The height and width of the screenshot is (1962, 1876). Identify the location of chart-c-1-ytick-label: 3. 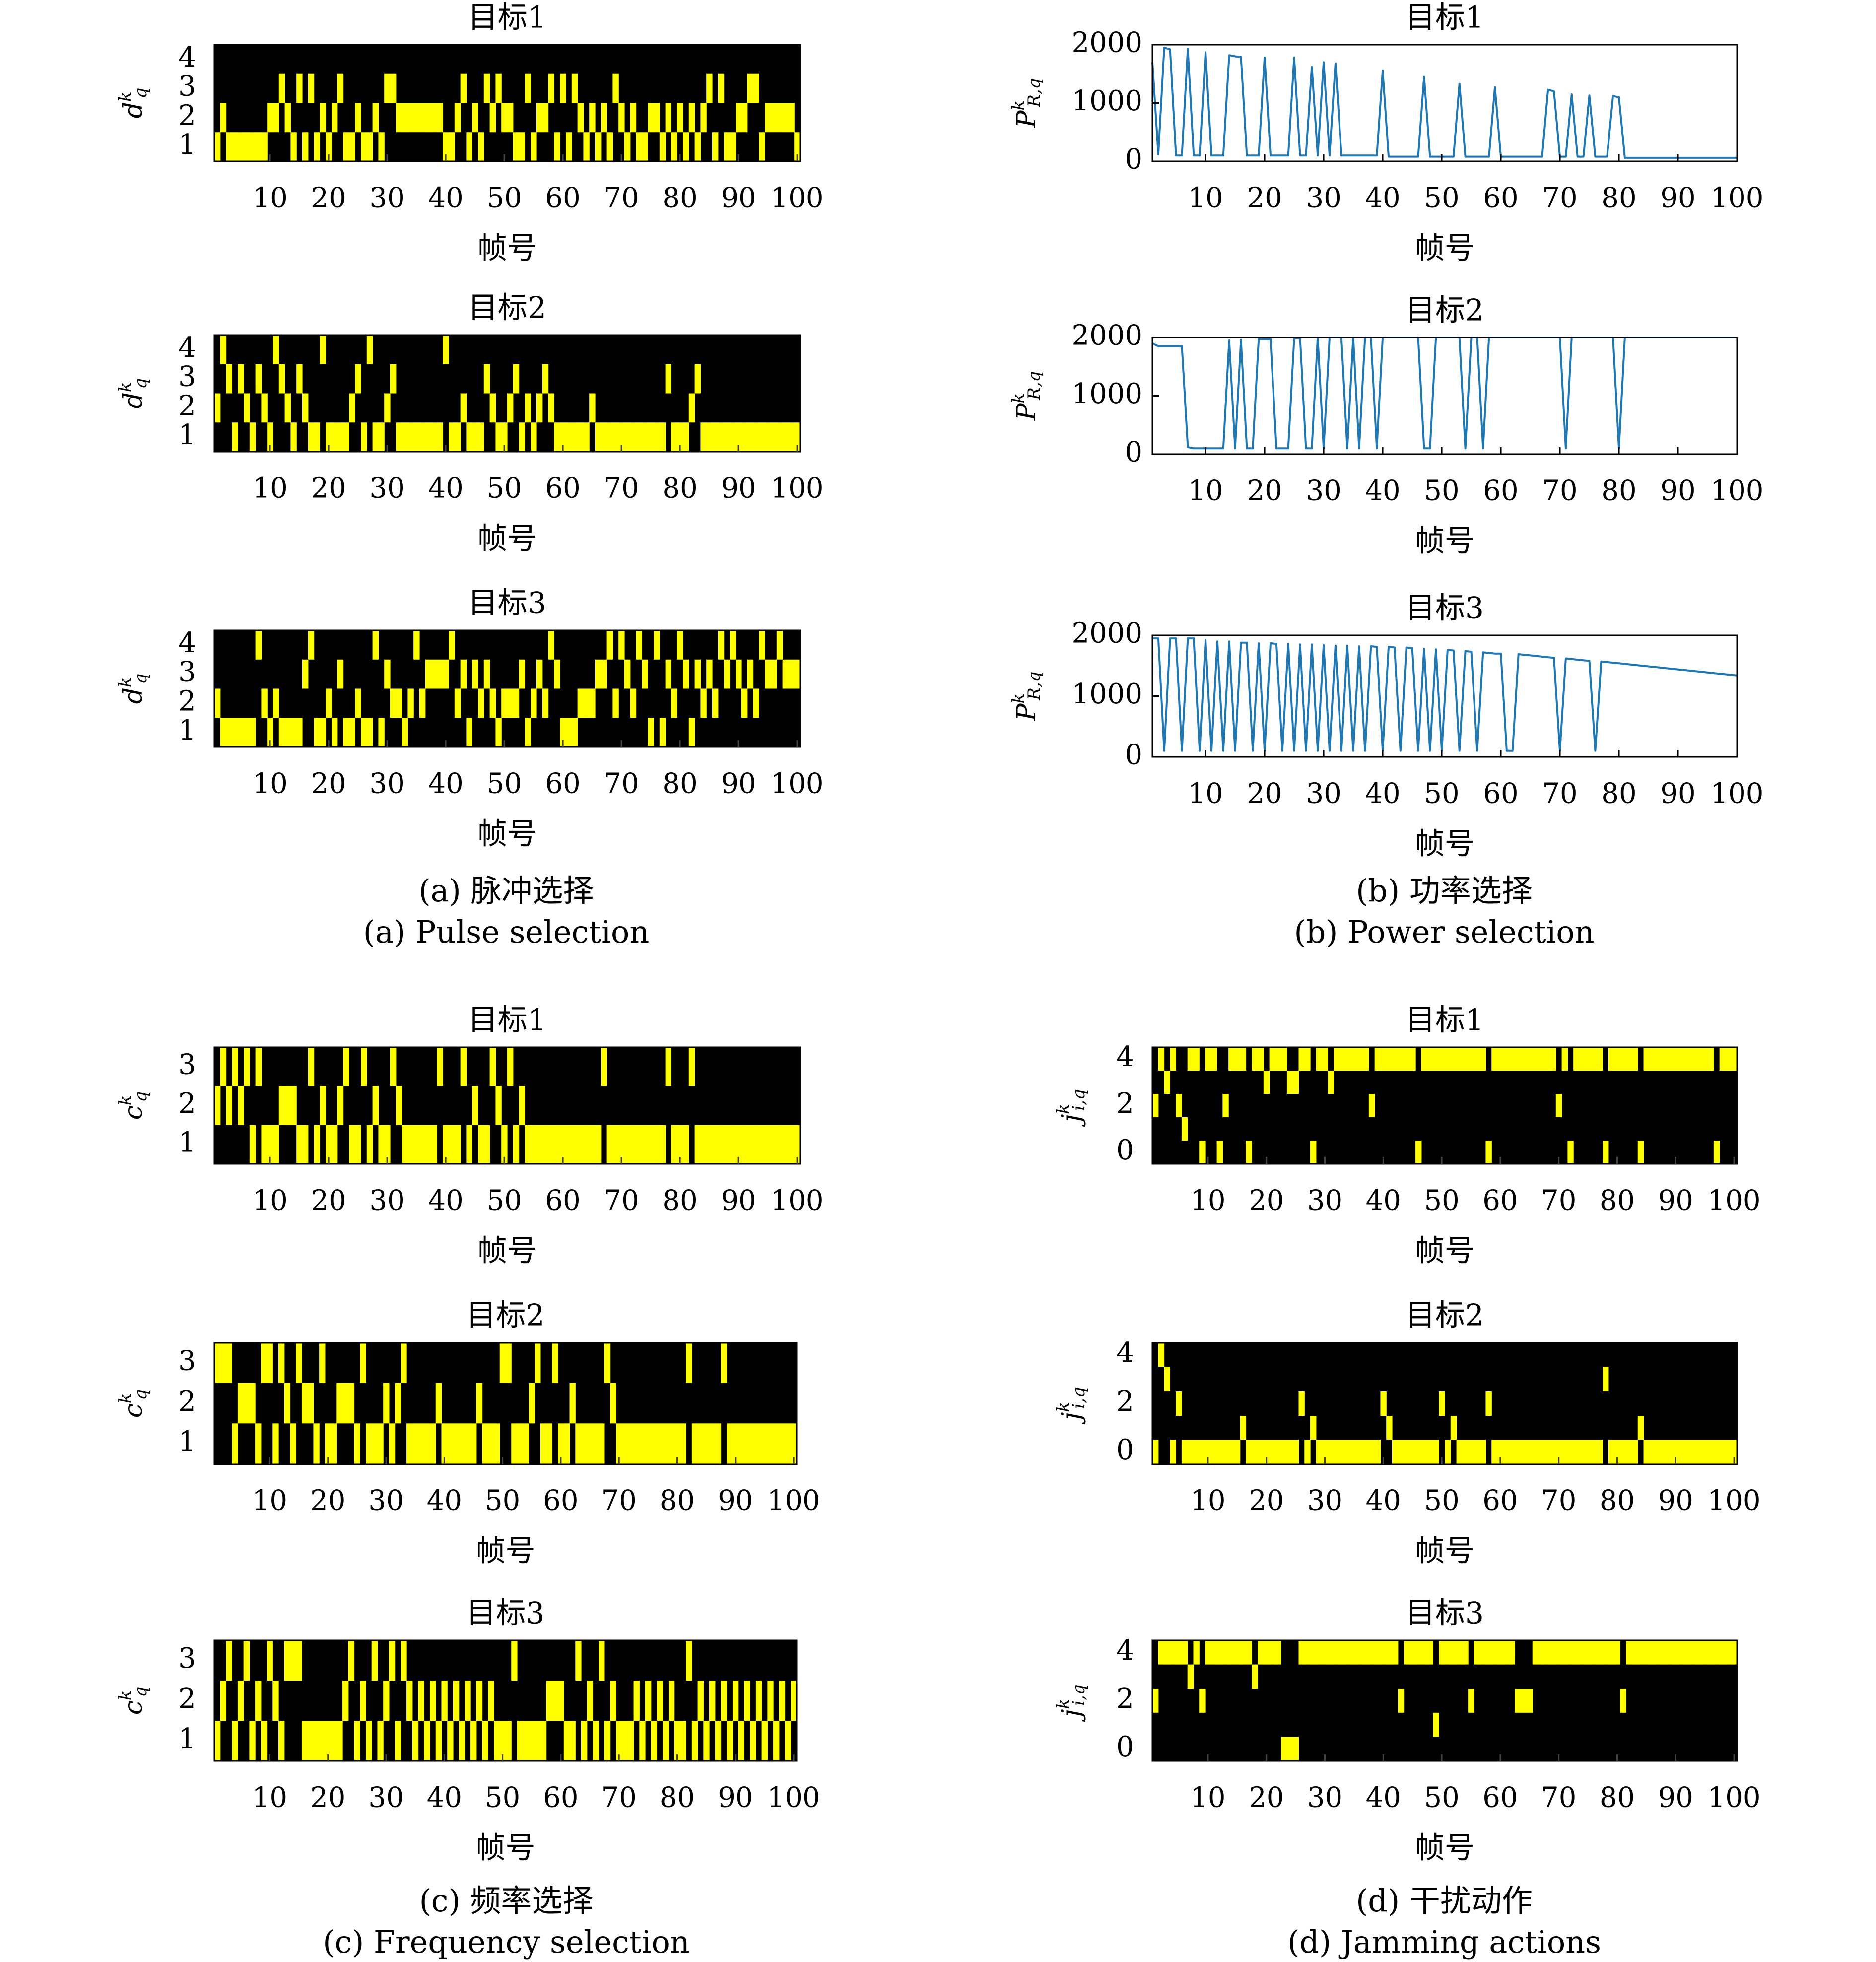
(187, 1065).